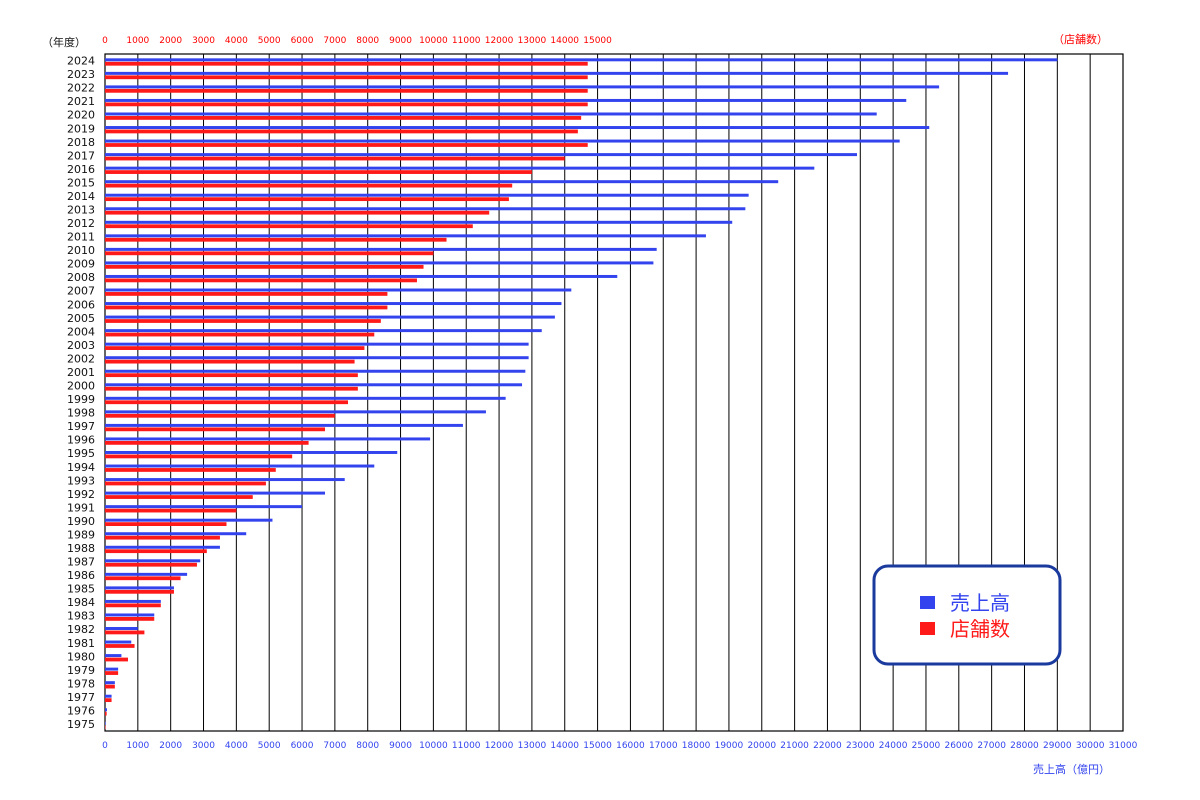  I want to click on sales-bar-1994, so click(240, 466).